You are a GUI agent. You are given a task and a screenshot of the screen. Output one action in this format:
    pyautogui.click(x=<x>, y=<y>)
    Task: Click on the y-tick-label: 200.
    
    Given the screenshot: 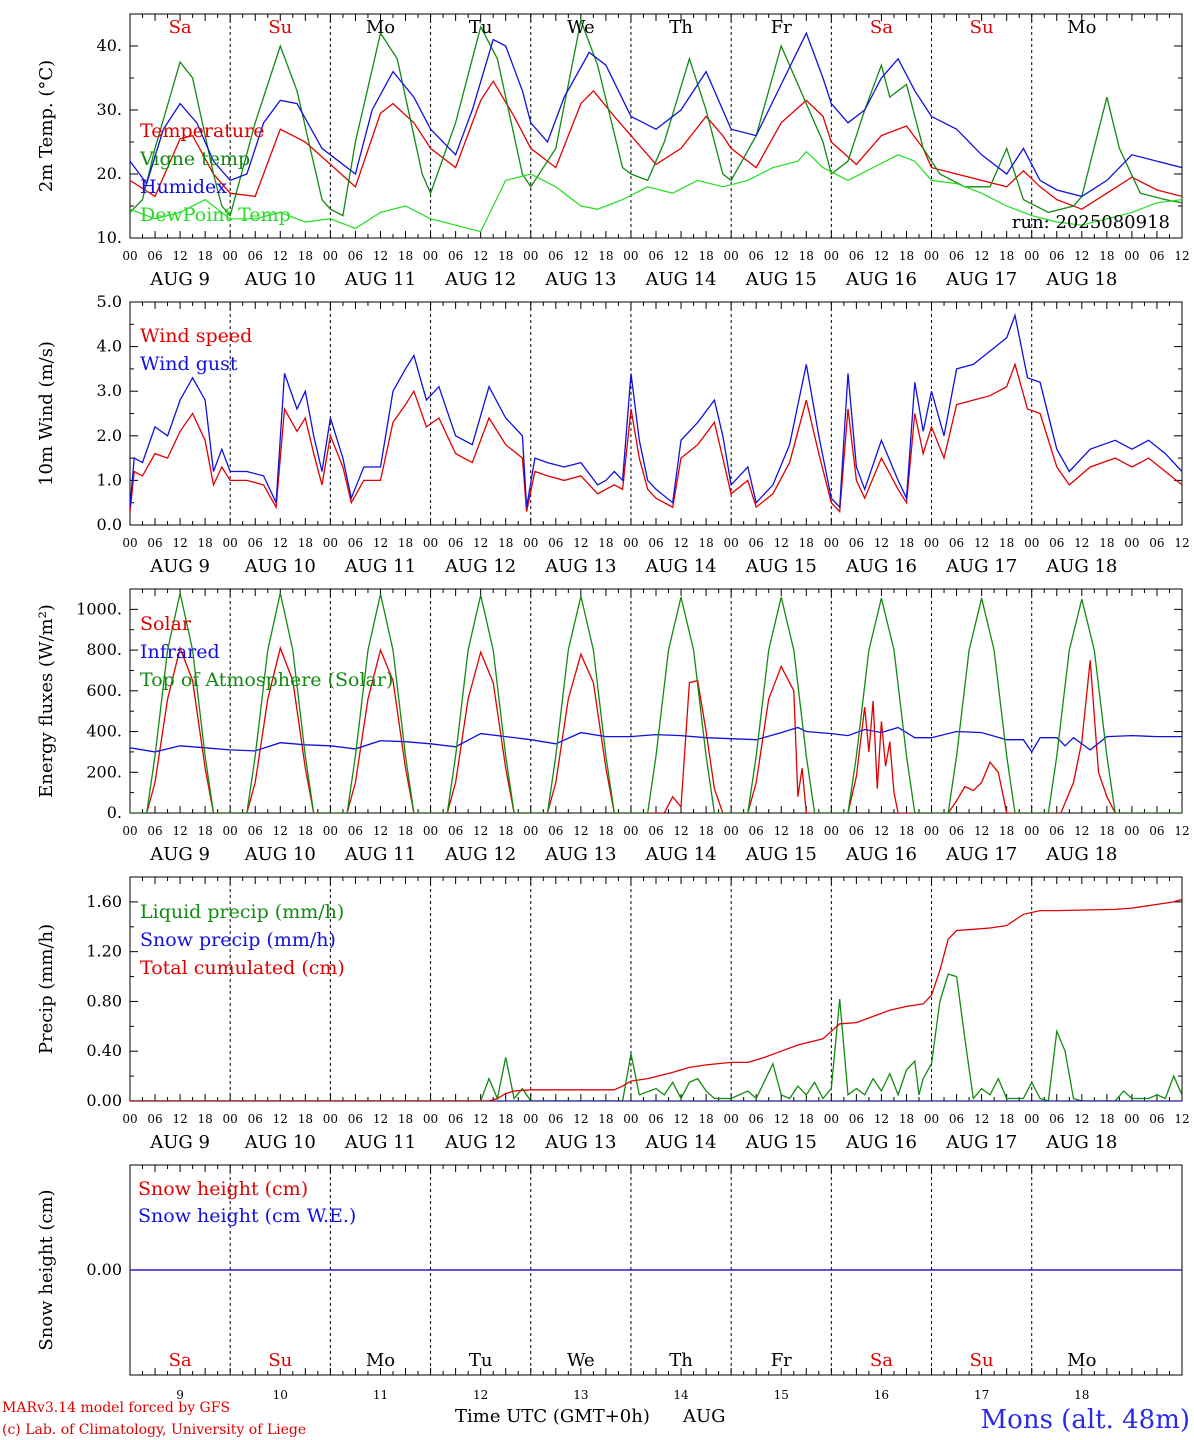 What is the action you would take?
    pyautogui.click(x=104, y=771)
    